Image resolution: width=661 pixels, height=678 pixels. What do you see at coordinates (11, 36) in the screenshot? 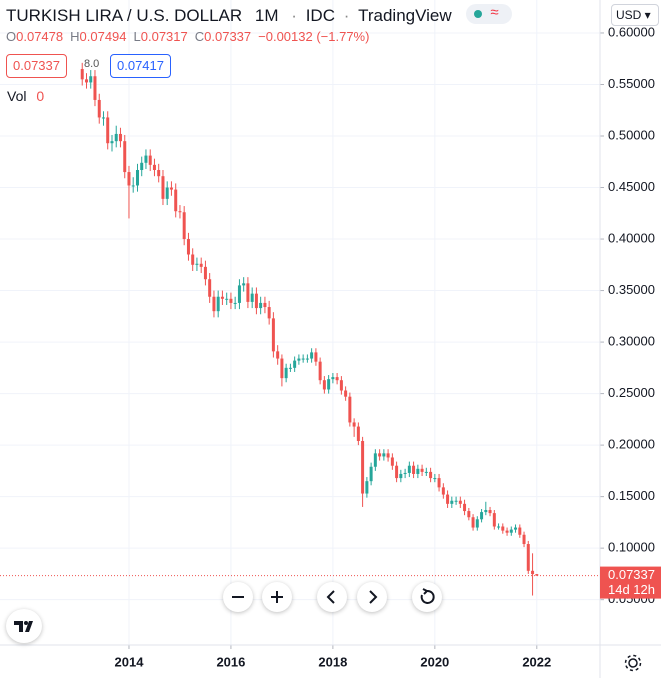
I see `ohlc-label: O` at bounding box center [11, 36].